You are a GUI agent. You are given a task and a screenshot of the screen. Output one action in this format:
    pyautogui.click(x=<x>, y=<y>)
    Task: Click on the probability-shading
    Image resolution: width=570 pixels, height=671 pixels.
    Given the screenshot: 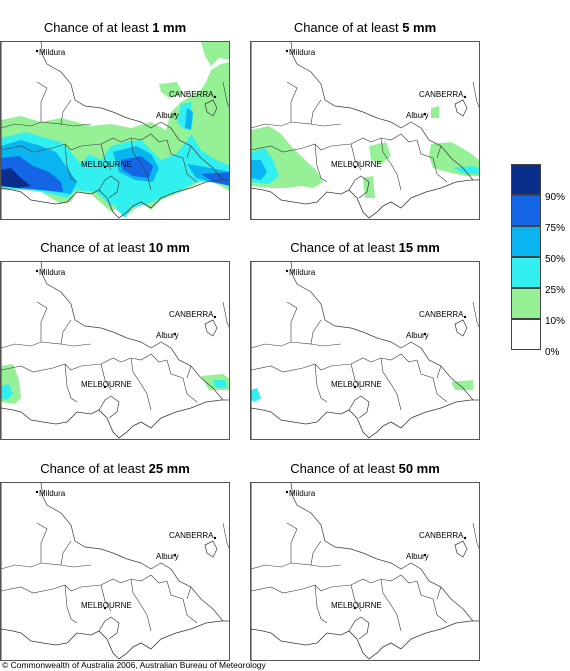 What is the action you would take?
    pyautogui.click(x=115, y=384)
    